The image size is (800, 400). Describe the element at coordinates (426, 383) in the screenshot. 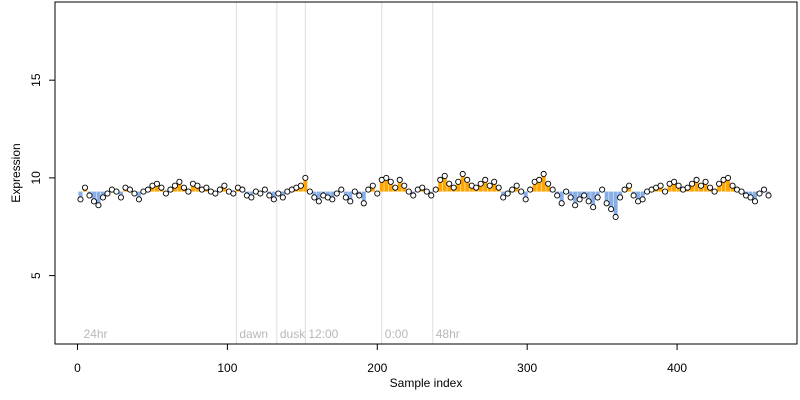

I see `x-axis-label: Sample index` at that location.